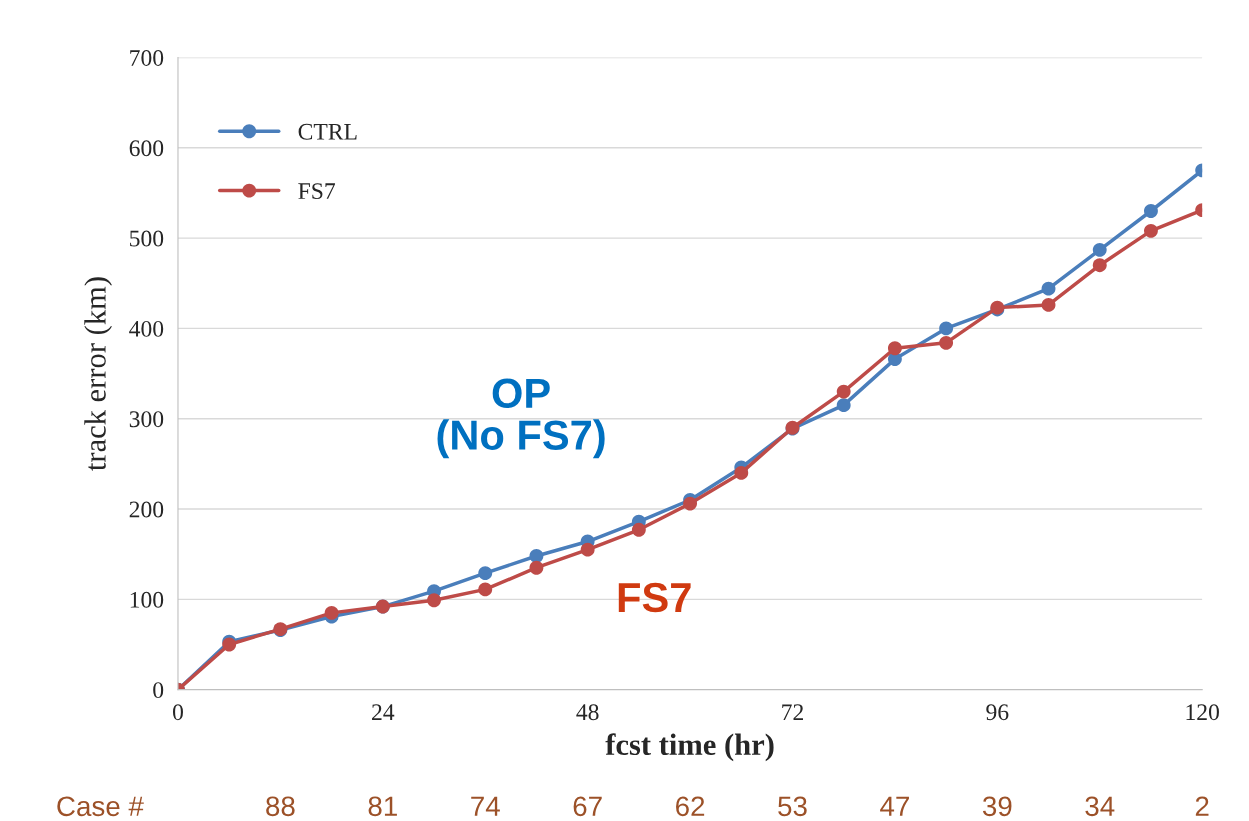 The width and height of the screenshot is (1249, 821). What do you see at coordinates (587, 806) in the screenshot?
I see `text: 67` at bounding box center [587, 806].